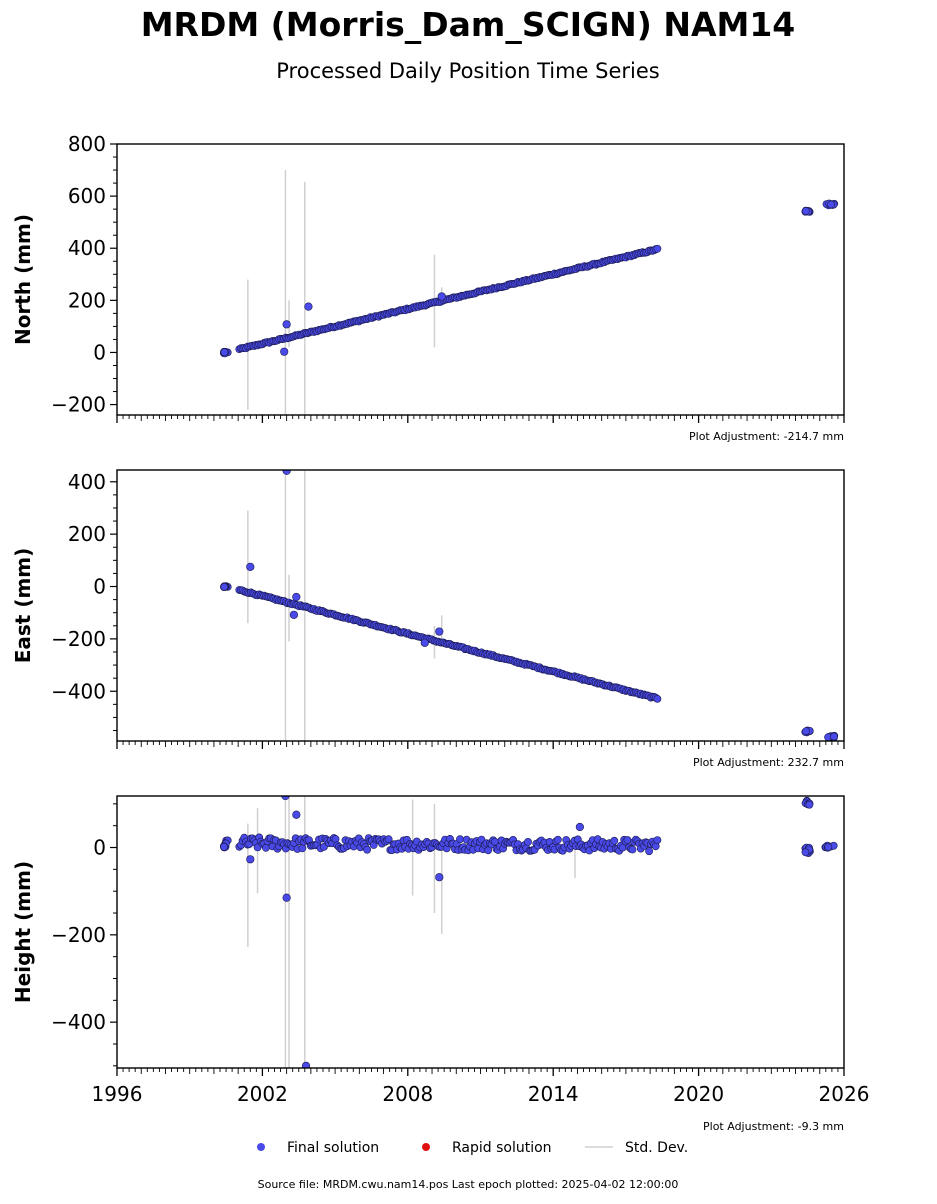 The height and width of the screenshot is (1204, 937). Describe the element at coordinates (766, 436) in the screenshot. I see `plot-adjustment-label: Plot Adjustment: -214.7 mm` at that location.